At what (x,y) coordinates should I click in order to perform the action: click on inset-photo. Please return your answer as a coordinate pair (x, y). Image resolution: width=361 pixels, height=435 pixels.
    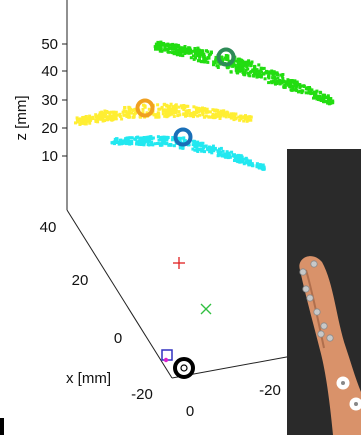
    Looking at the image, I should click on (324, 292).